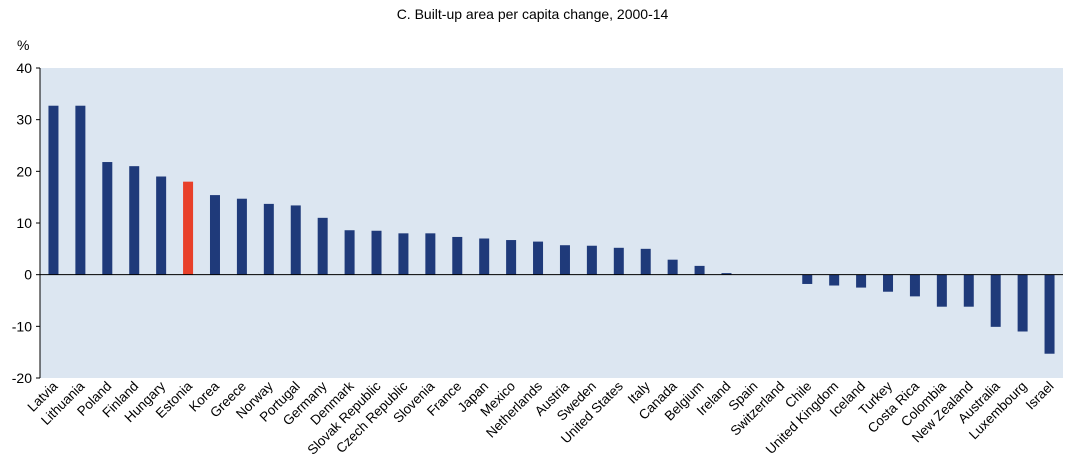 The height and width of the screenshot is (465, 1065). Describe the element at coordinates (24, 171) in the screenshot. I see `y-tick-label: 20` at that location.